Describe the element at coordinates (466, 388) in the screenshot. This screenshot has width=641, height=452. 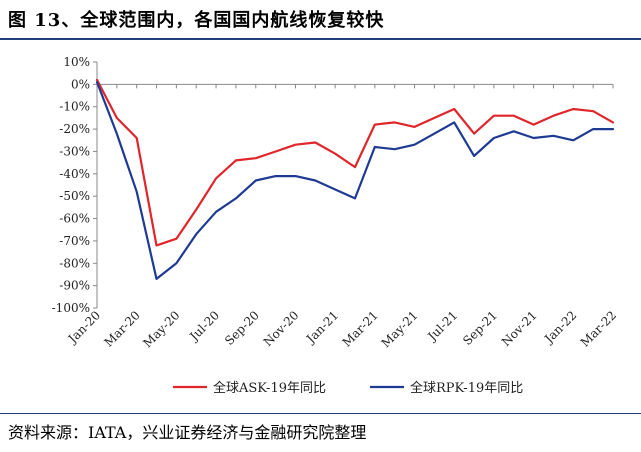
I see `rpk-legend-label: 全球RPK-19年同比` at that location.